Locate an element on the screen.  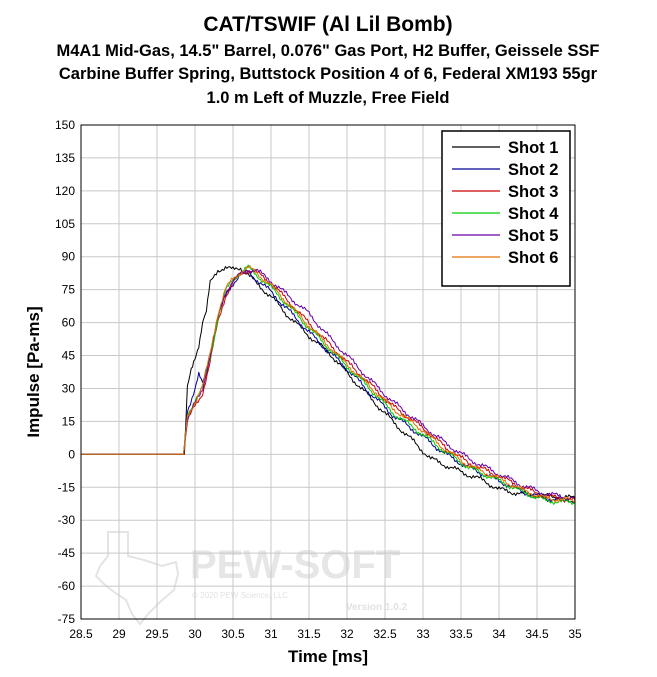
legend-label-shot-1: Shot 1 is located at coordinates (533, 148).